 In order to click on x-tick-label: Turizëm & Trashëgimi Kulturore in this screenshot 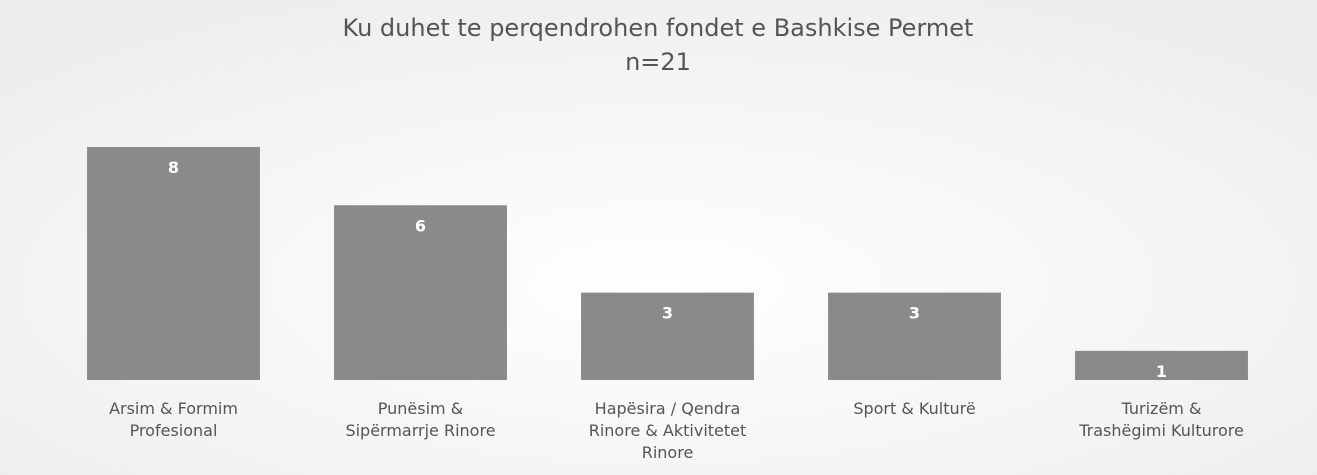, I will do `click(1161, 419)`.